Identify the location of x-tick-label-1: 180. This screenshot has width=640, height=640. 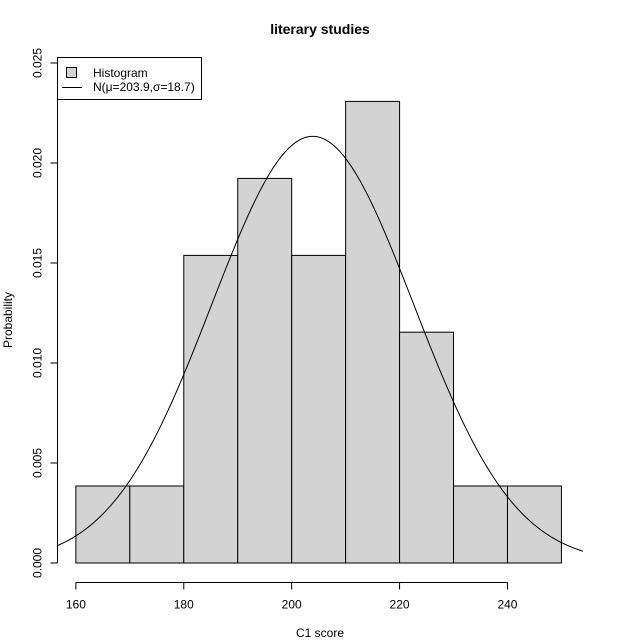
(184, 605).